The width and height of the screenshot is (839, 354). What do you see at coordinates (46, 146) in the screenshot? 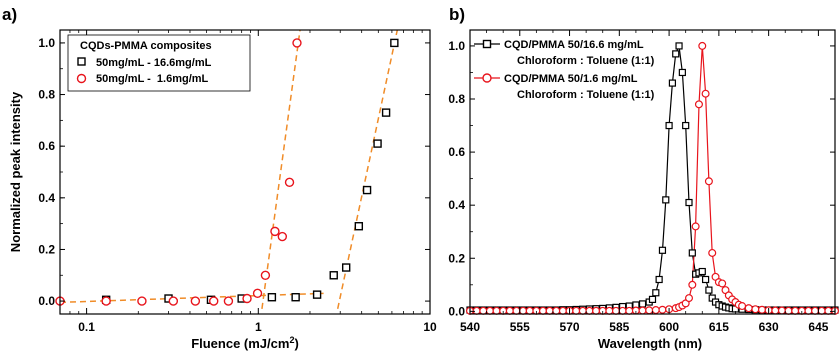
I see `y-tick-label-a-3: 0.6` at bounding box center [46, 146].